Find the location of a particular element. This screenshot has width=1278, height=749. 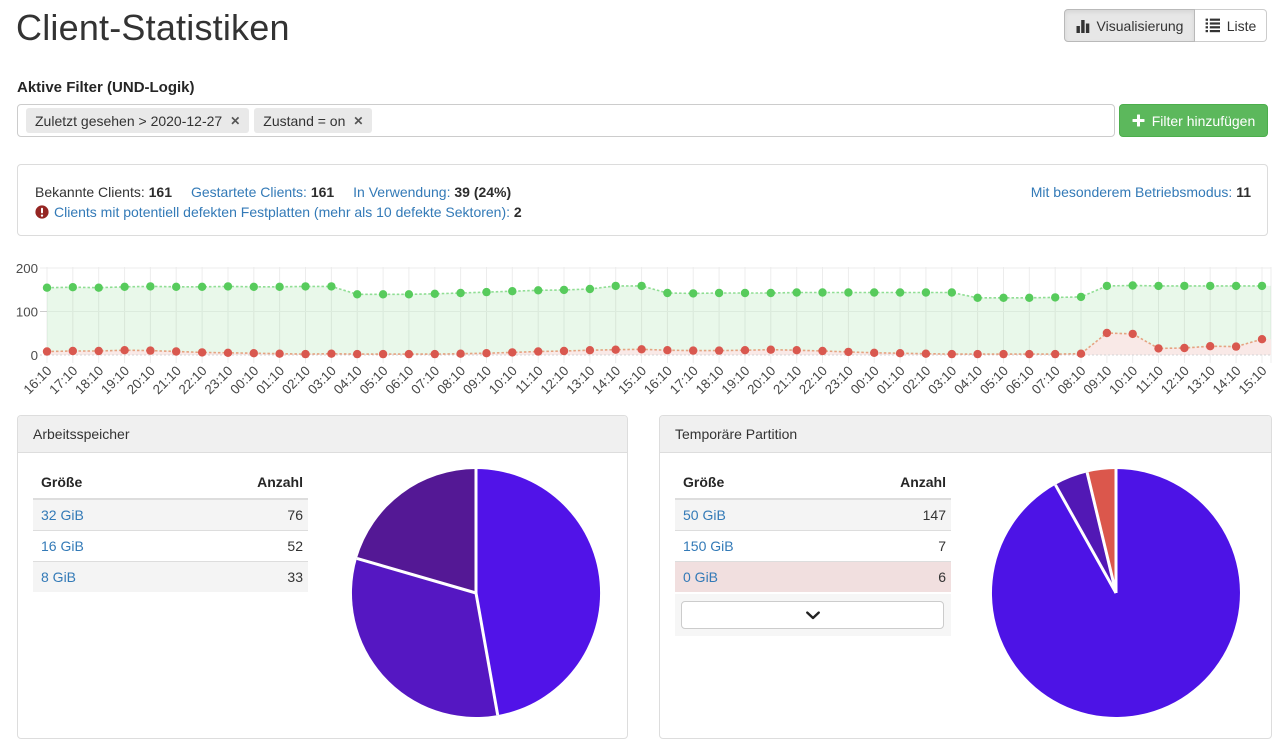

svg-text: 0 is located at coordinates (34, 355).